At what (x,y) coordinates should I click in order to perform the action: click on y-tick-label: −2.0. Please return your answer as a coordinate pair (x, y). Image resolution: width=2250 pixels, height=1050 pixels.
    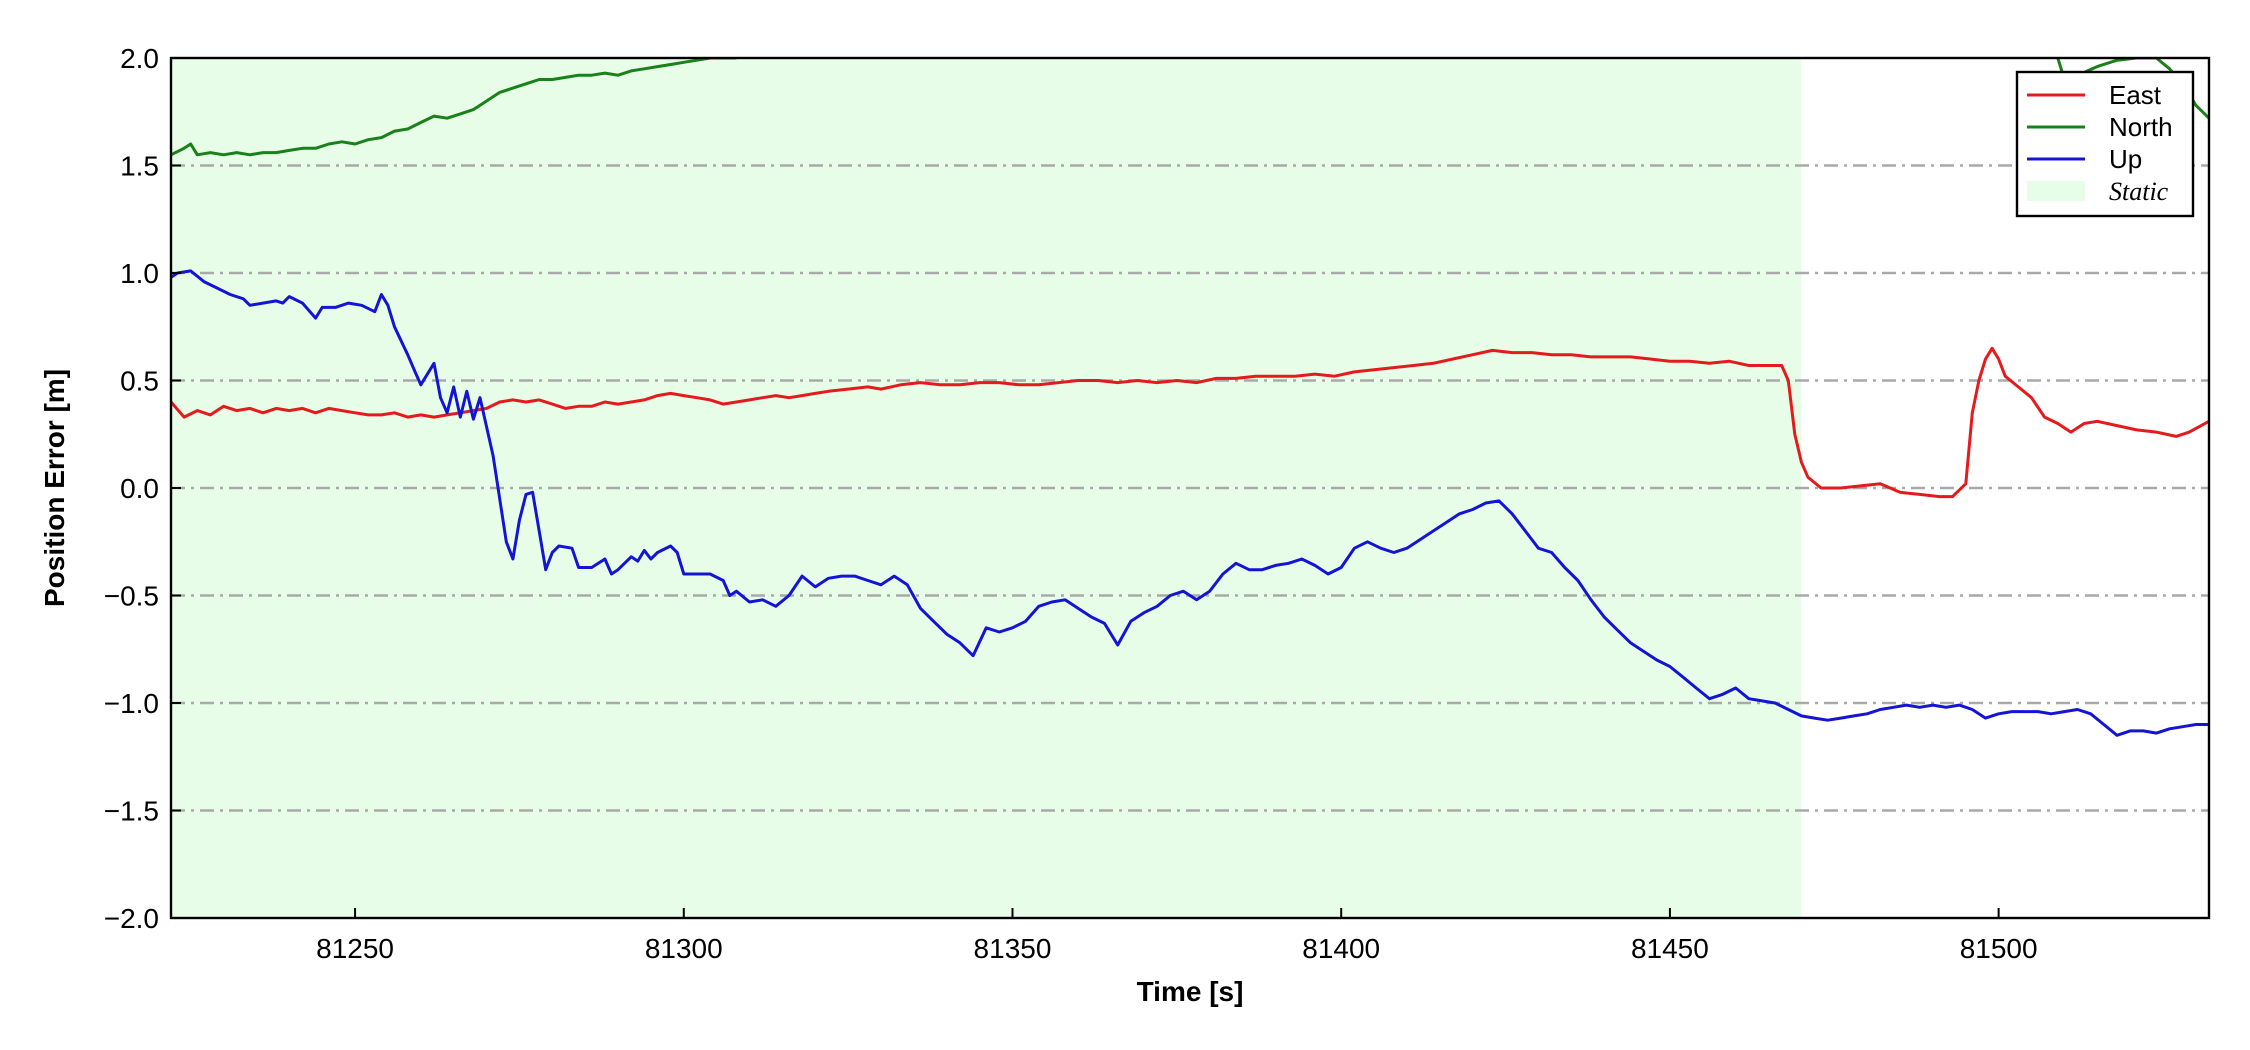
    Looking at the image, I should click on (131, 918).